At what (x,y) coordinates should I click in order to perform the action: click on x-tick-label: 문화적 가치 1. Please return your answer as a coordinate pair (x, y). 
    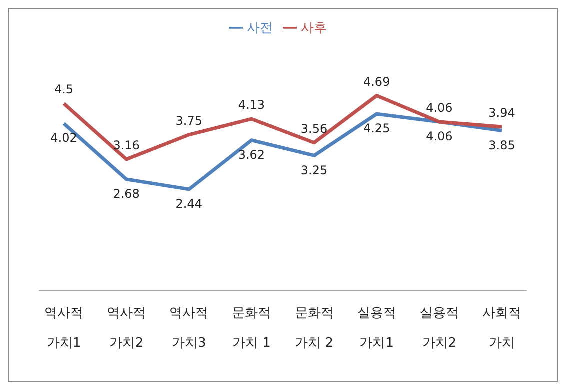
    Looking at the image, I should click on (252, 328).